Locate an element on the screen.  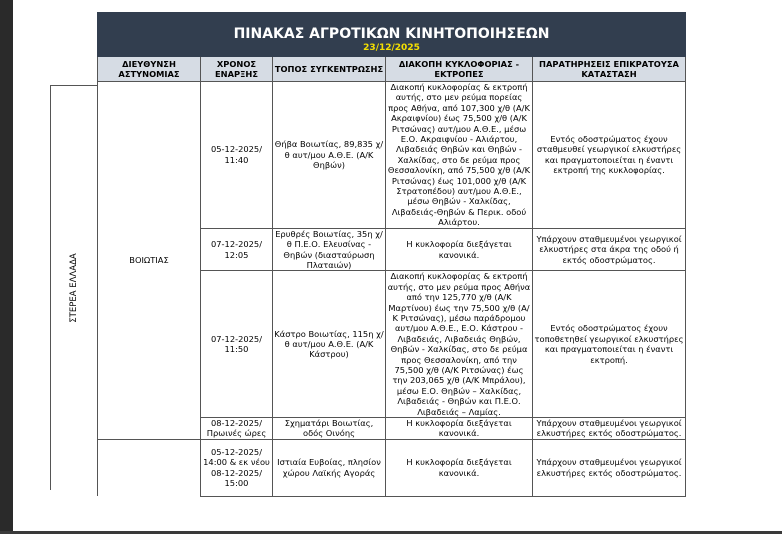
time-cell: 07-12-2025/ 12:05 is located at coordinates (236, 249).